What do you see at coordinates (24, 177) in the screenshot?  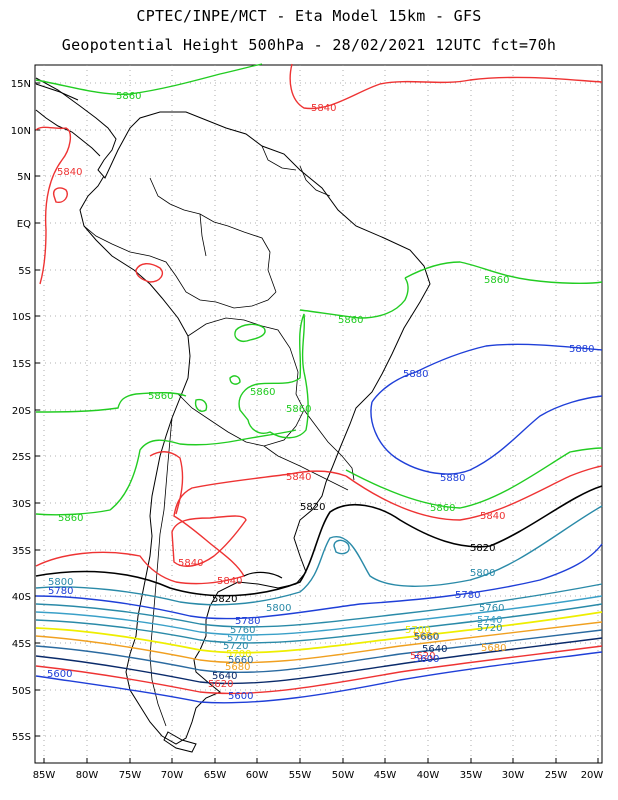 I see `lat-label: 5N` at bounding box center [24, 177].